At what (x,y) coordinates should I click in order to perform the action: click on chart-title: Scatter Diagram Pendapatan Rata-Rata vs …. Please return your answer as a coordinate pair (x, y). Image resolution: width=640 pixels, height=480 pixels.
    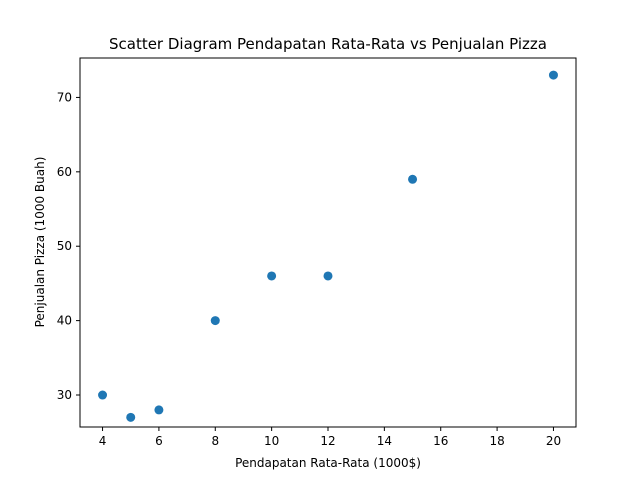
    Looking at the image, I should click on (328, 44).